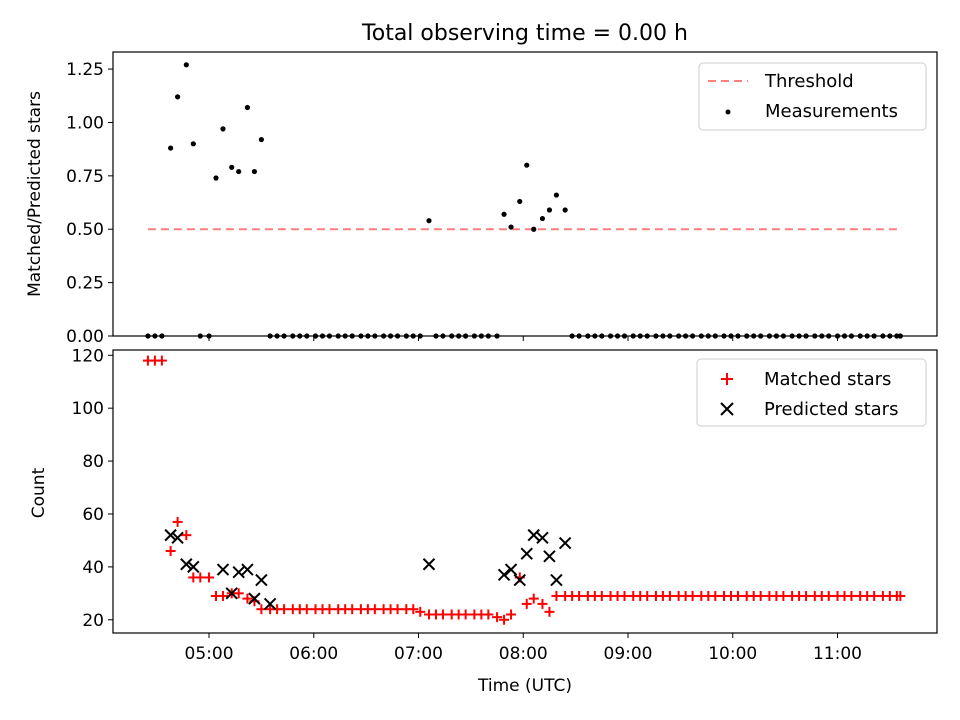 Image resolution: width=960 pixels, height=720 pixels. Describe the element at coordinates (93, 568) in the screenshot. I see `bottom-y-tick-label: 40` at that location.